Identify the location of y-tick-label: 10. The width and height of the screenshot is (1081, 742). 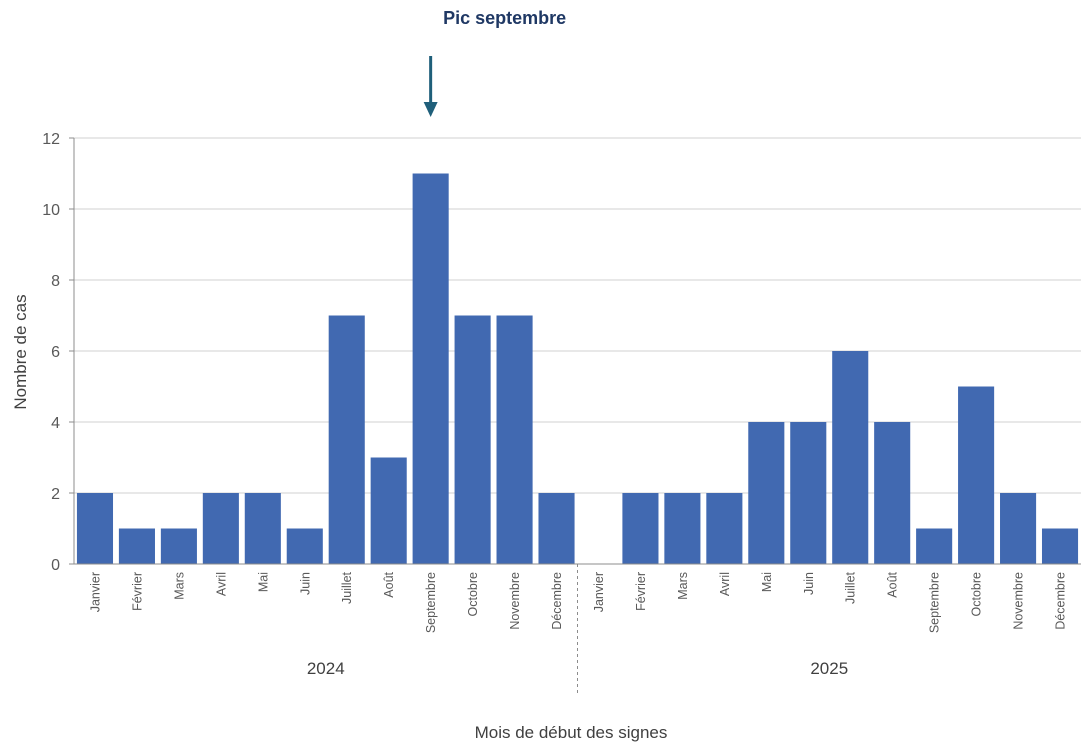
(51, 210).